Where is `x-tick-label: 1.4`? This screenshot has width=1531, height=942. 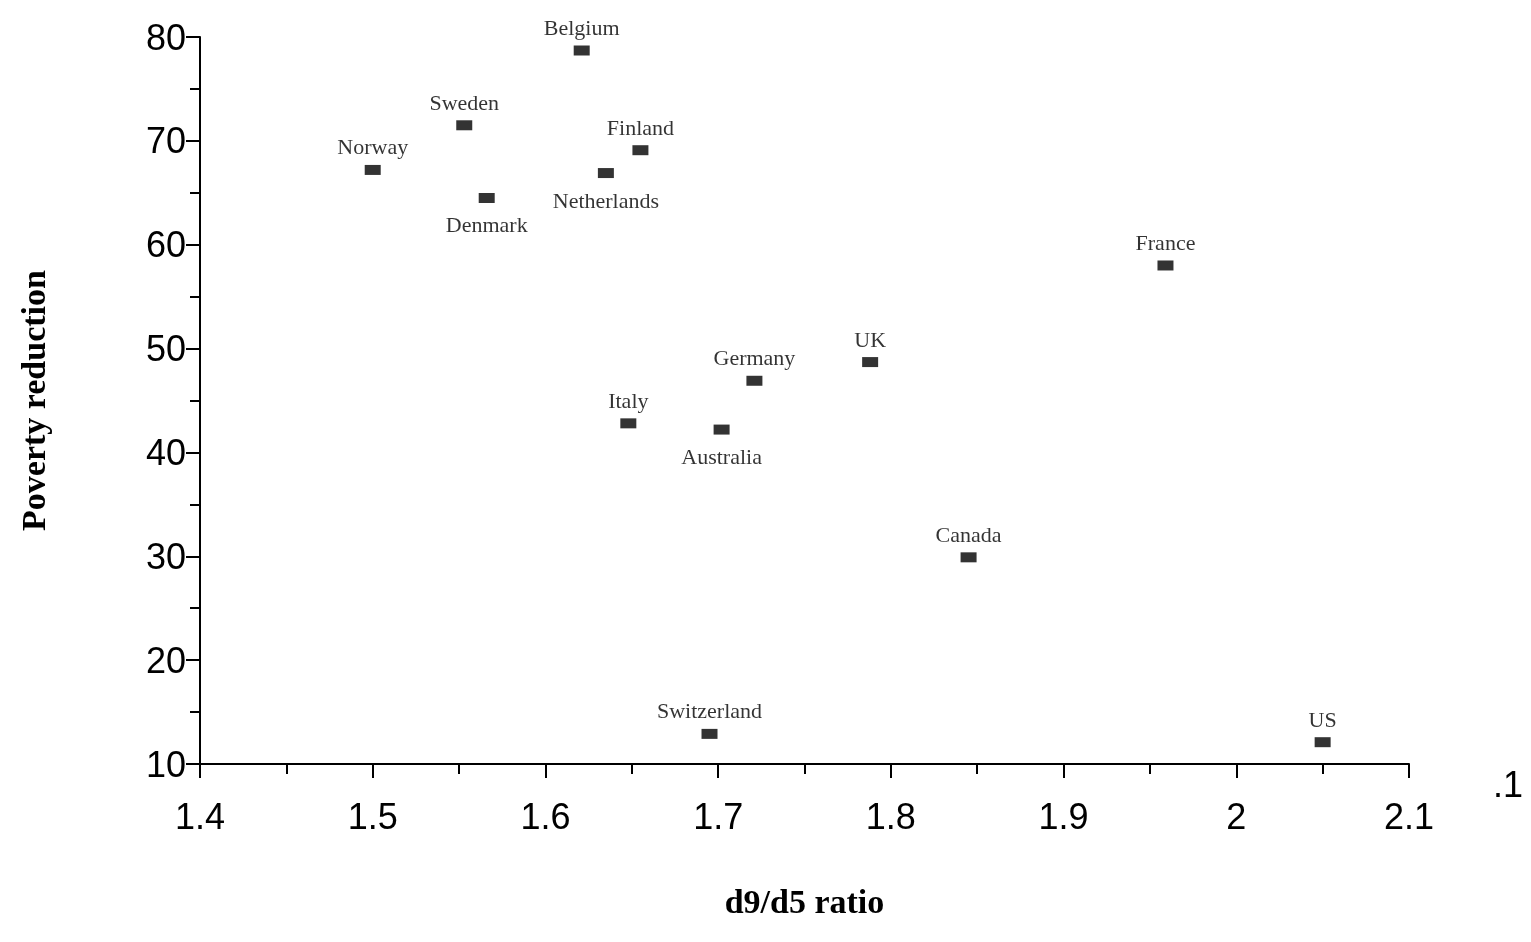
x-tick-label: 1.4 is located at coordinates (200, 816).